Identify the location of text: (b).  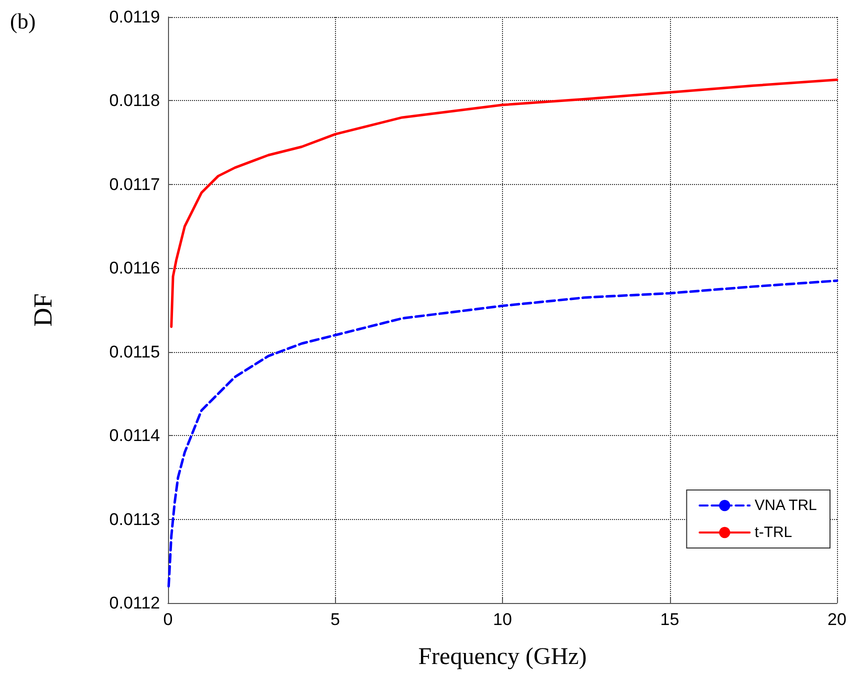
(23, 21).